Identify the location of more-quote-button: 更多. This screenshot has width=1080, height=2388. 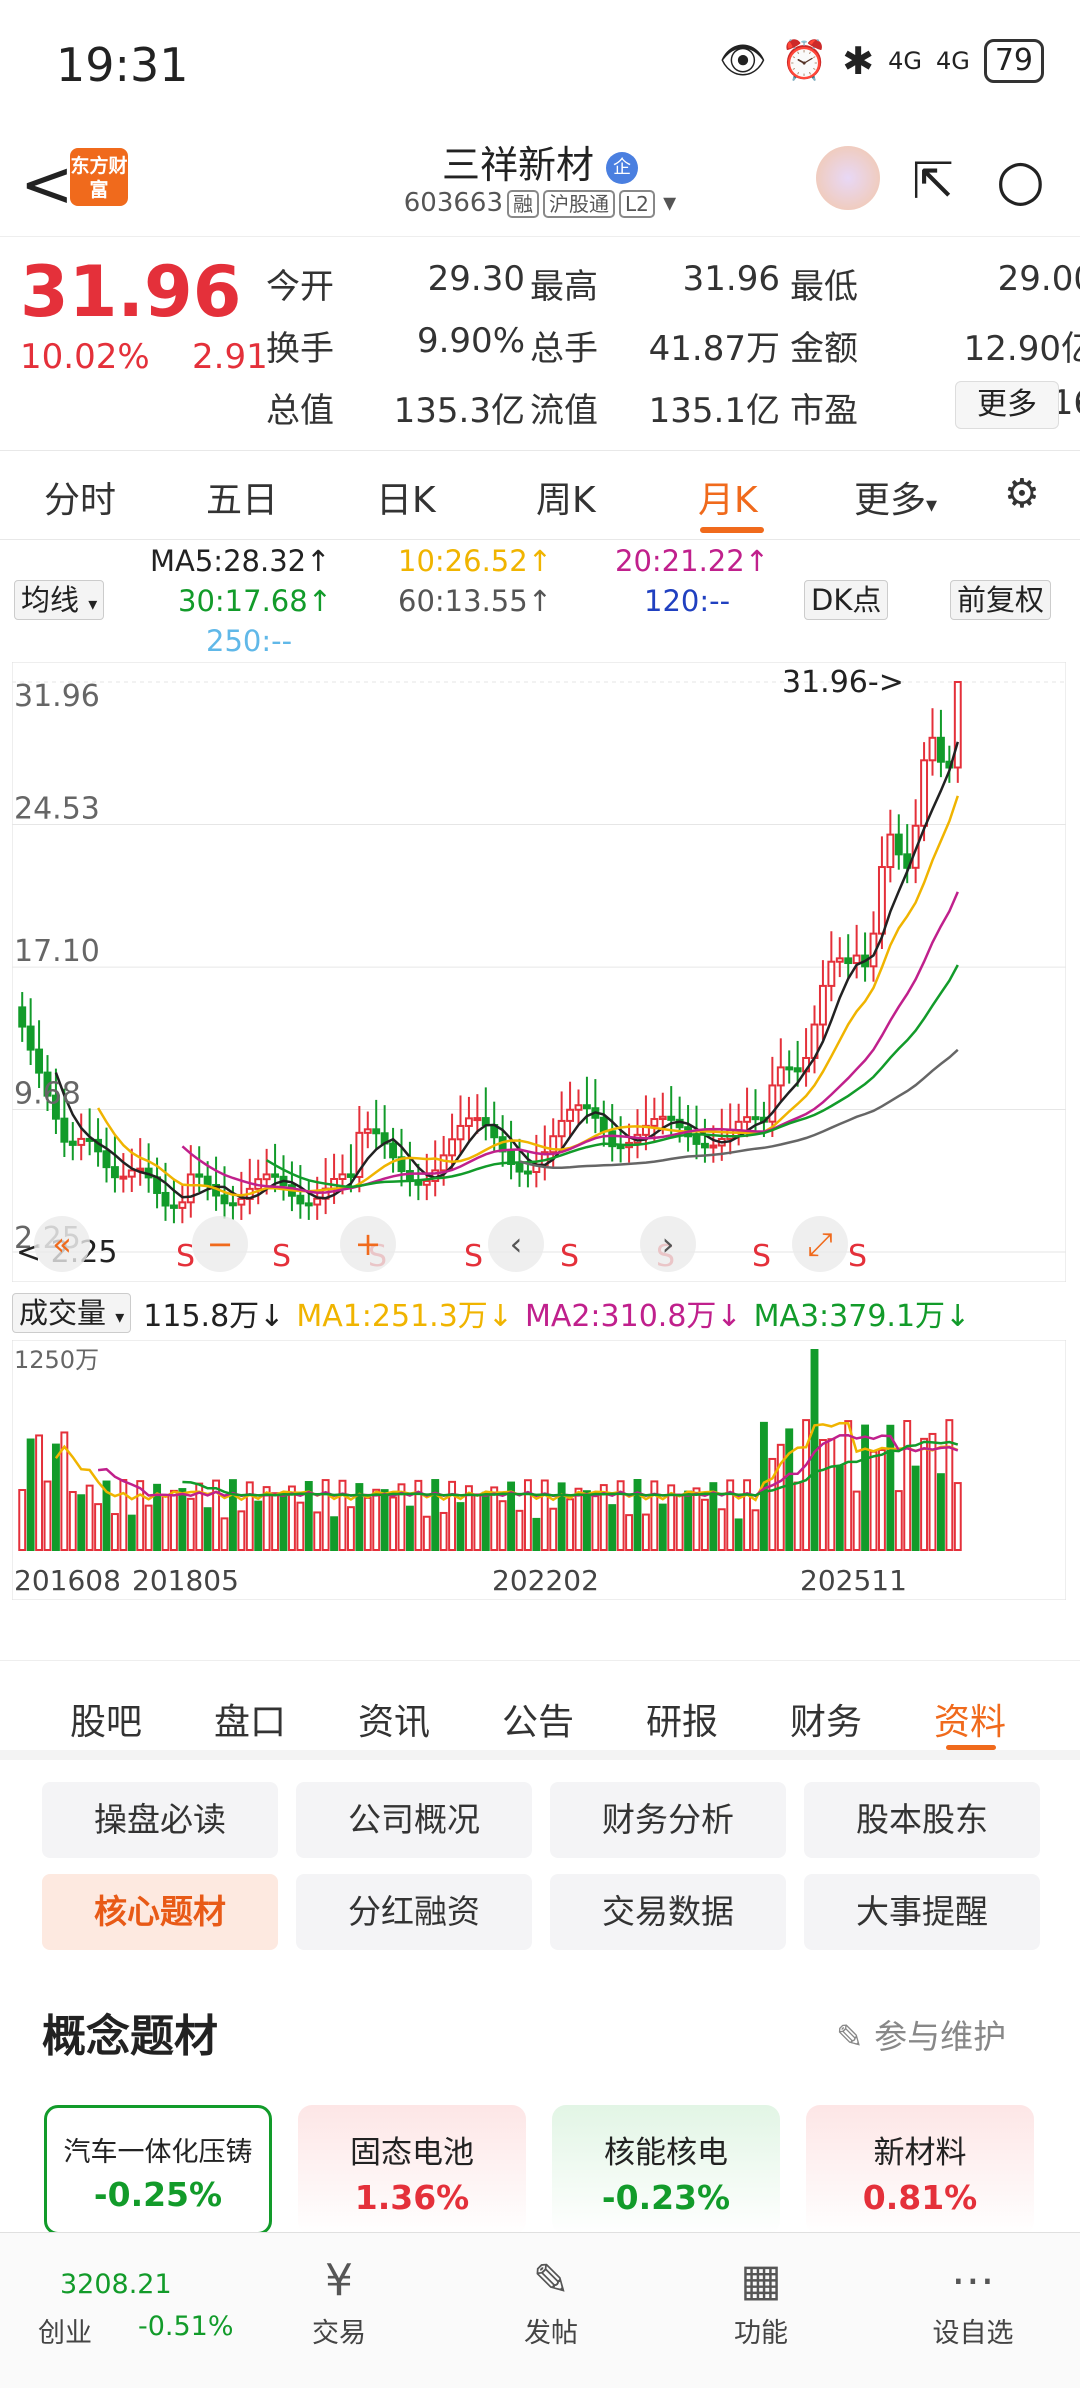
(1007, 405).